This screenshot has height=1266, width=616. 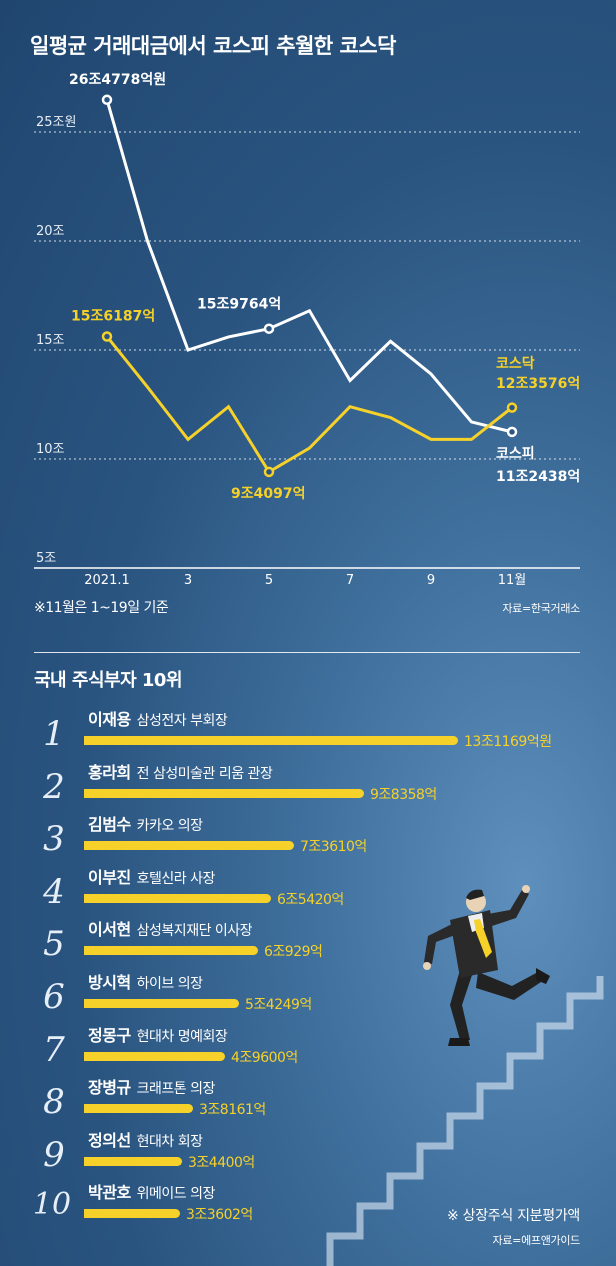 What do you see at coordinates (117, 80) in the screenshot?
I see `data-label: 26조4778억원` at bounding box center [117, 80].